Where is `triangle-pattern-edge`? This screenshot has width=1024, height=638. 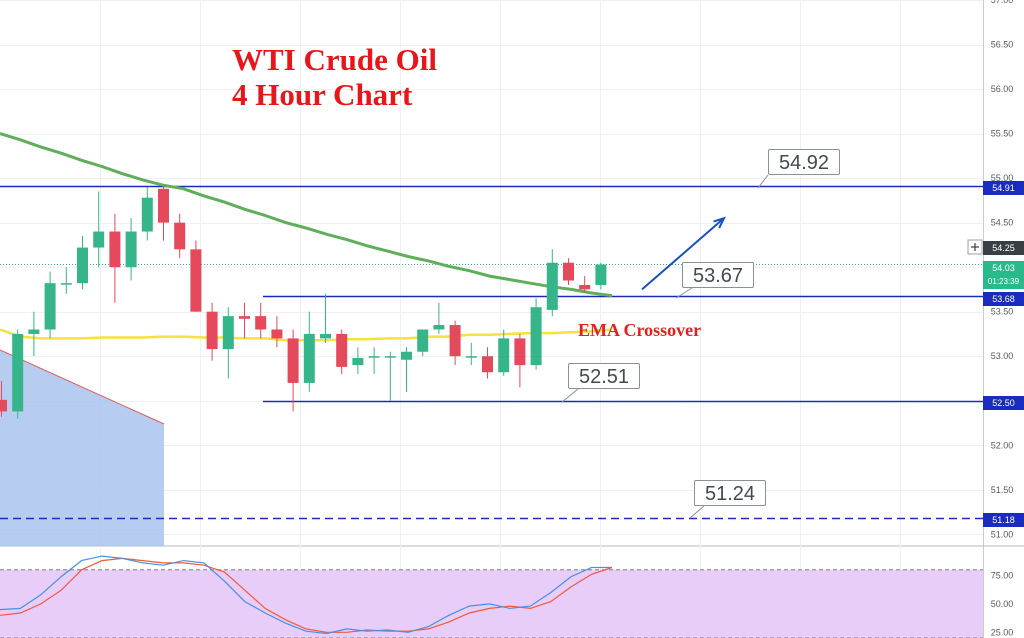
triangle-pattern-edge is located at coordinates (82, 387).